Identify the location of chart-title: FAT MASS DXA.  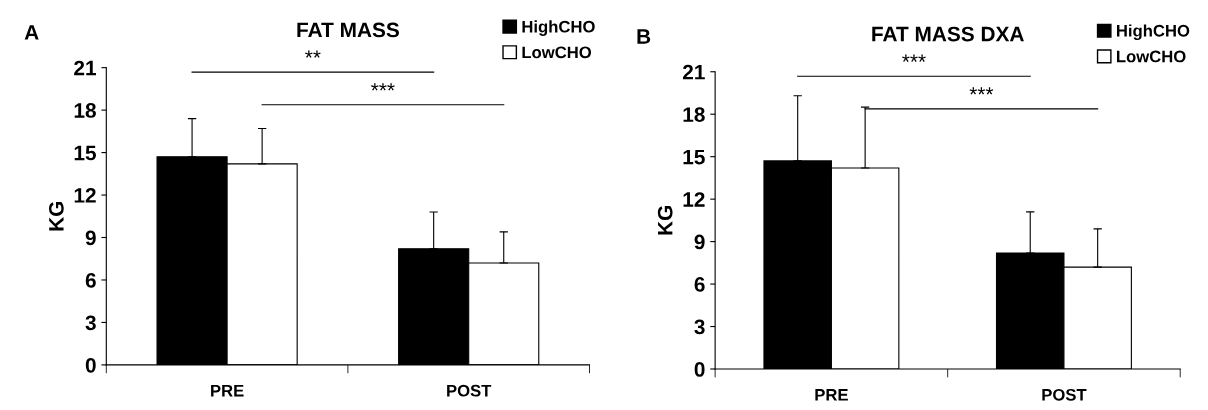
(948, 34).